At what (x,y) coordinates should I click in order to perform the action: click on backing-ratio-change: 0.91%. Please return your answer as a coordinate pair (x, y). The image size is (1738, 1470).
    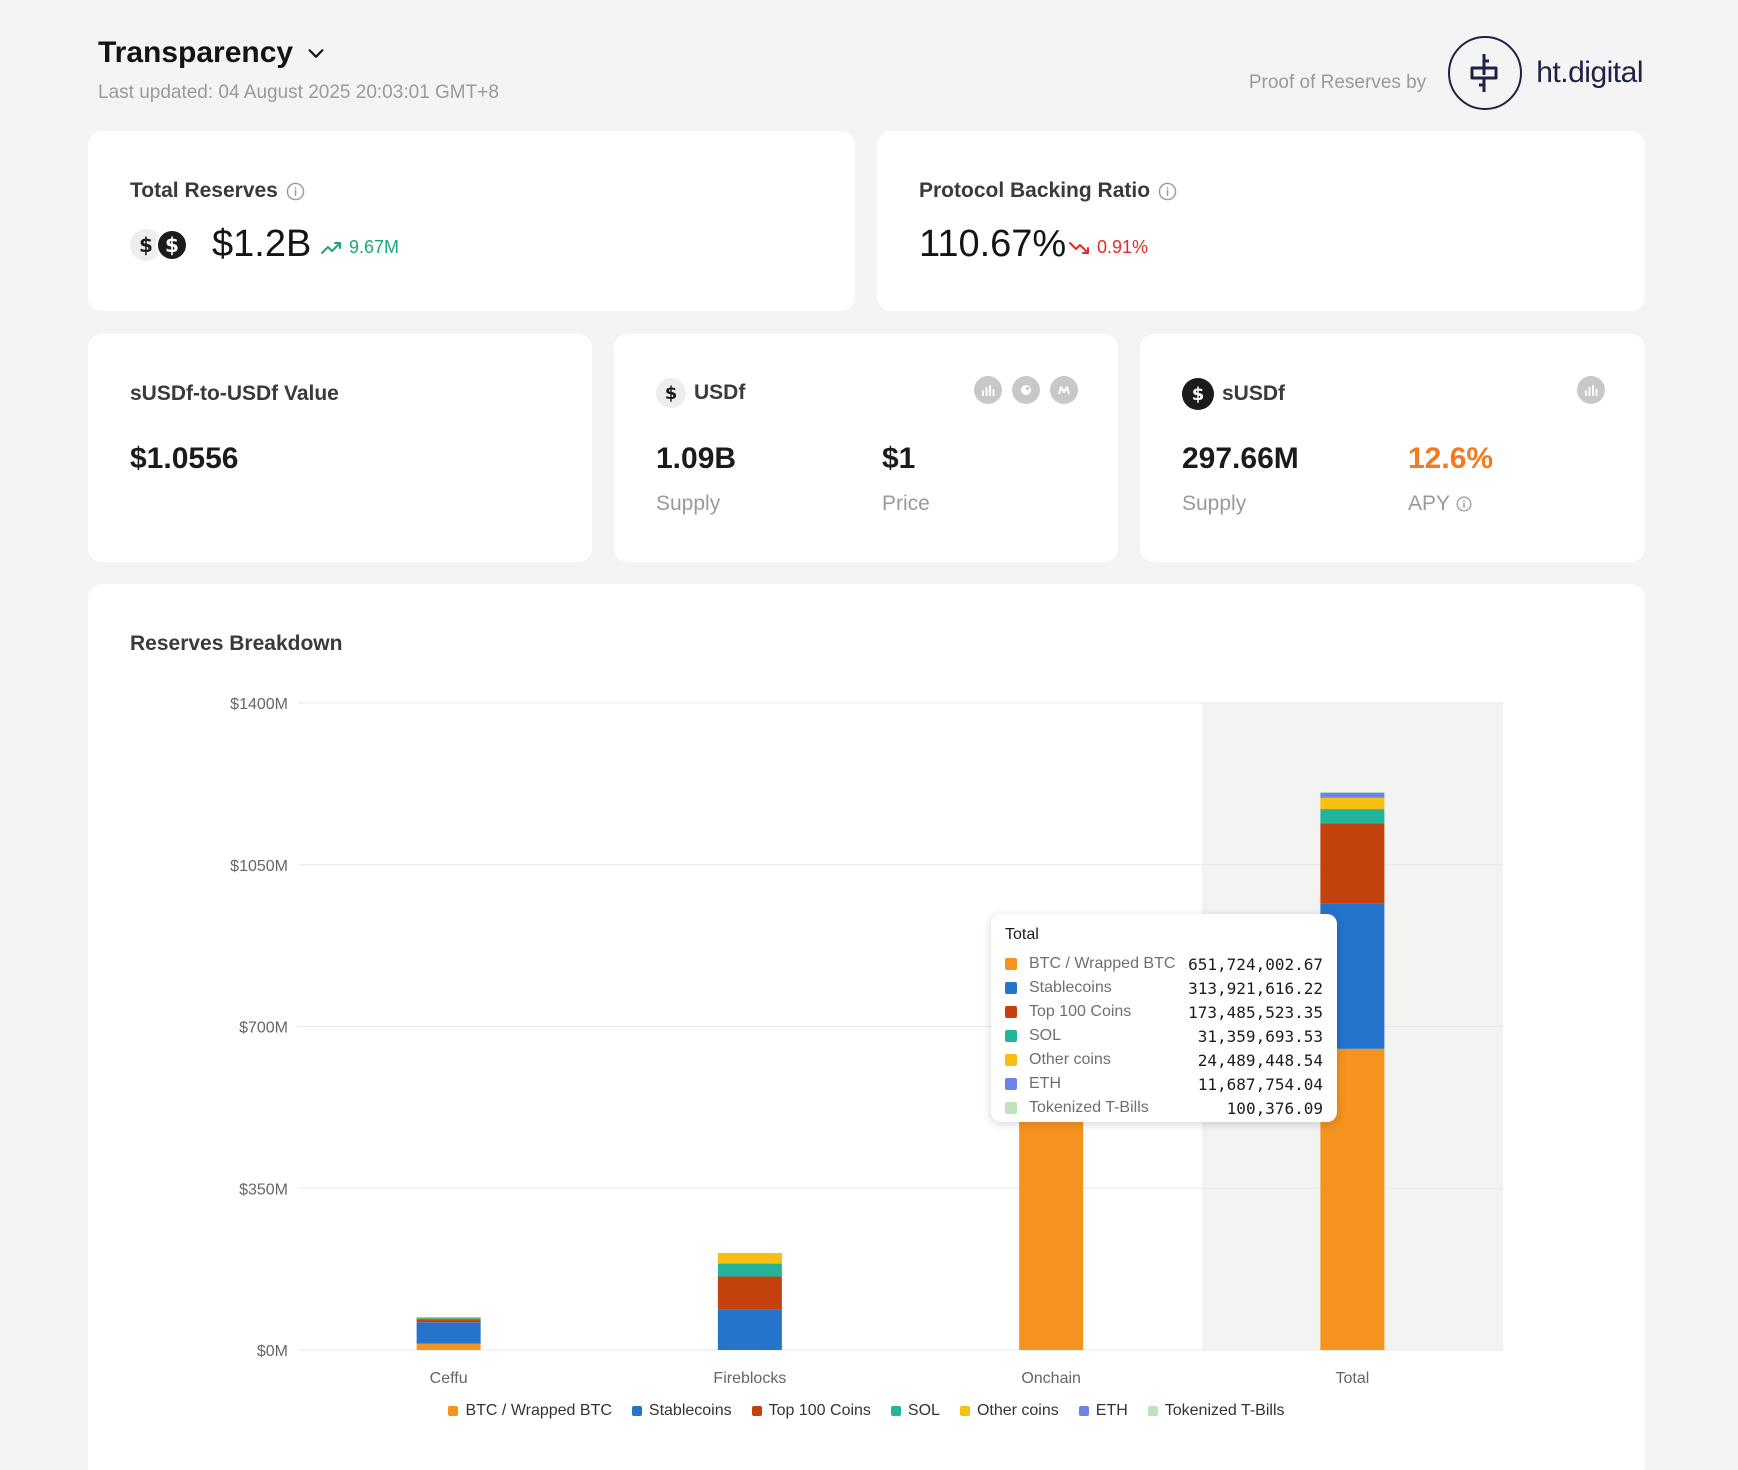
    Looking at the image, I should click on (1108, 247).